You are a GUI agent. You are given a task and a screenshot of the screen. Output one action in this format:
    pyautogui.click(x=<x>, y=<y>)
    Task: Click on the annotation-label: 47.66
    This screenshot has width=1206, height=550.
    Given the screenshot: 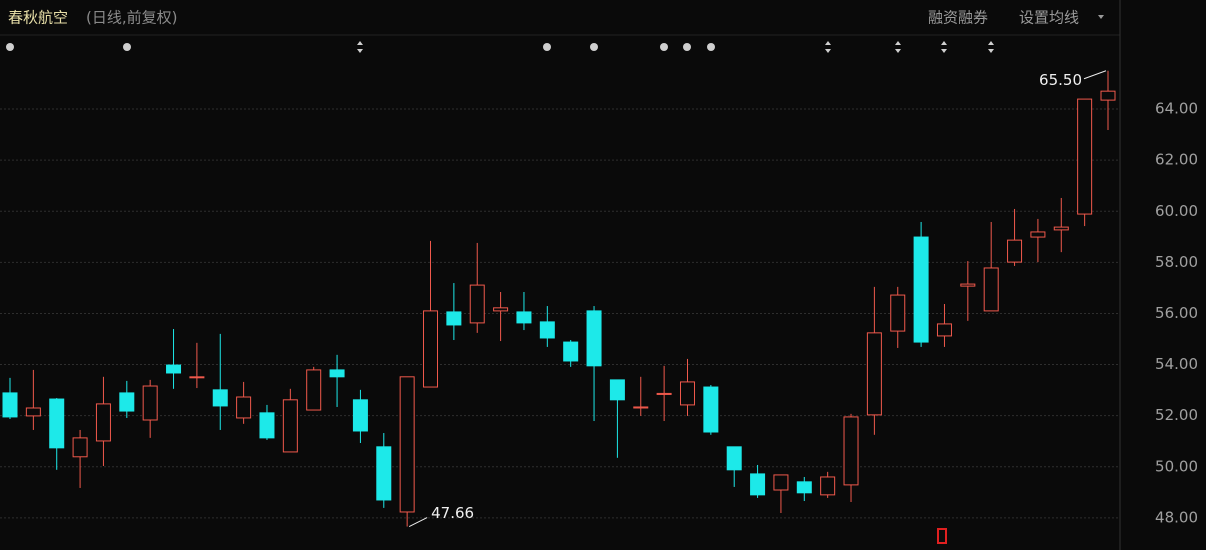 What is the action you would take?
    pyautogui.click(x=452, y=513)
    